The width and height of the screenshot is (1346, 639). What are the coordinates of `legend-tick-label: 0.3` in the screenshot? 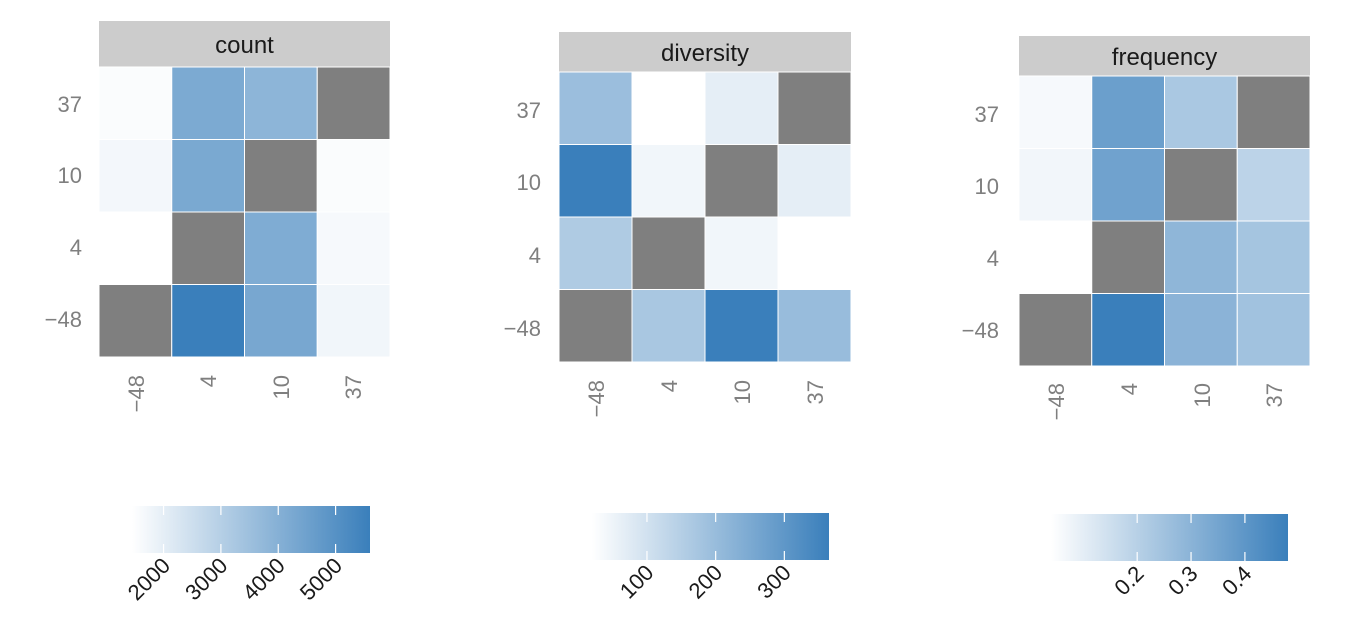 It's located at (1182, 580).